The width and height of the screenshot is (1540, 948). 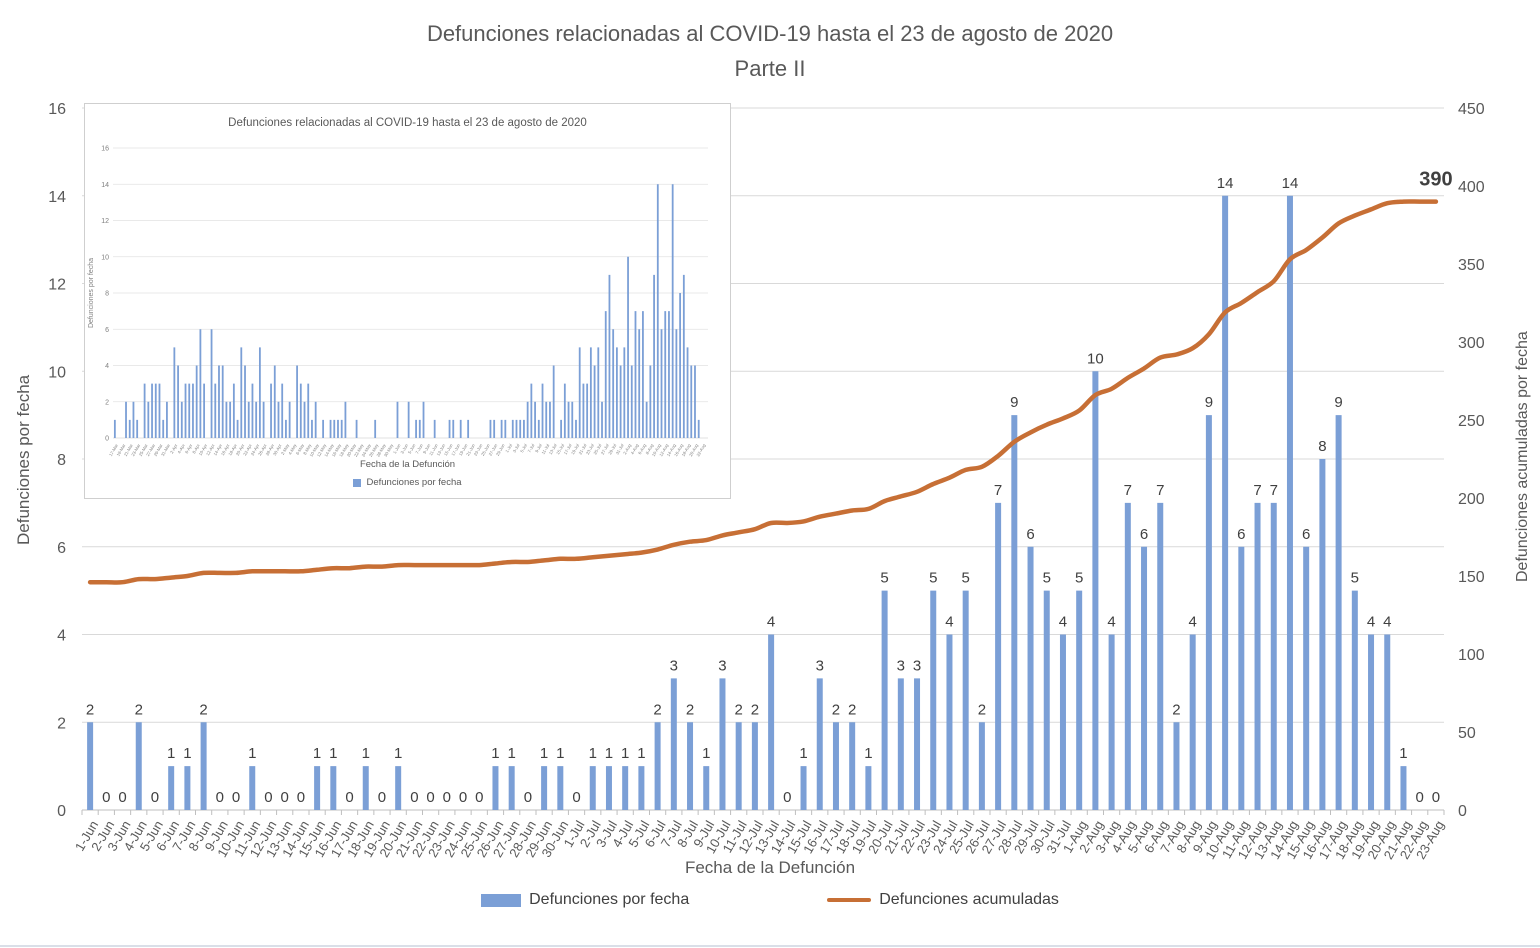 What do you see at coordinates (433, 449) in the screenshot?
I see `svg-text: 11-Jun` at bounding box center [433, 449].